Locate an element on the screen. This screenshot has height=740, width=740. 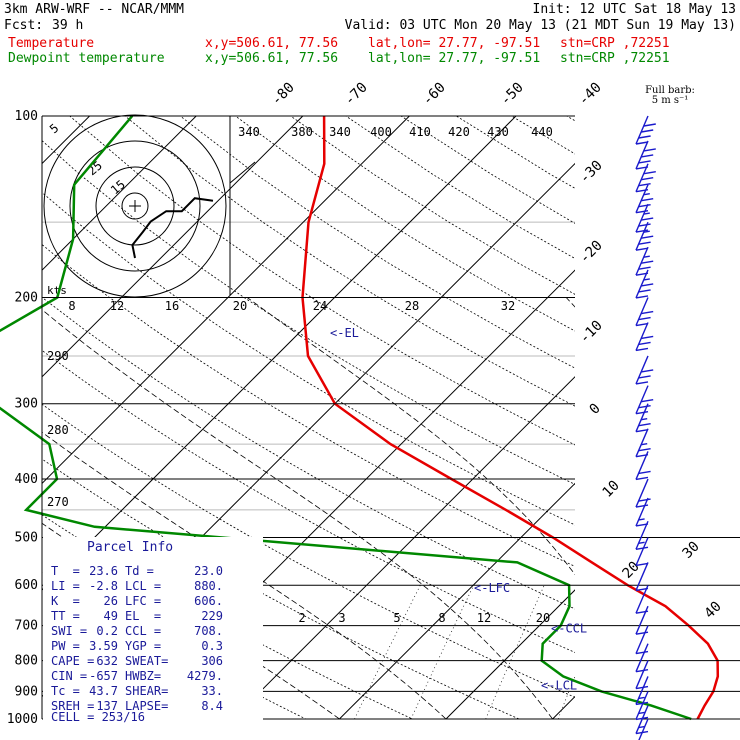
hodograph-ring-label: 5 is located at coordinates (54, 128).